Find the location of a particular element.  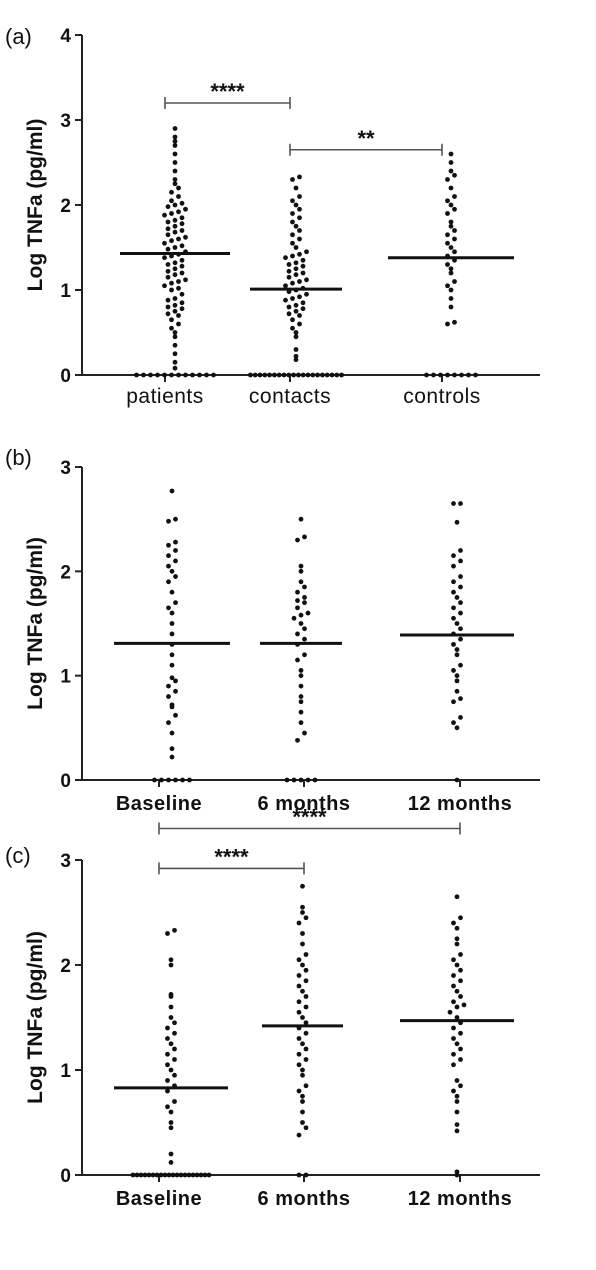

panel-letter: (b) is located at coordinates (18, 457).